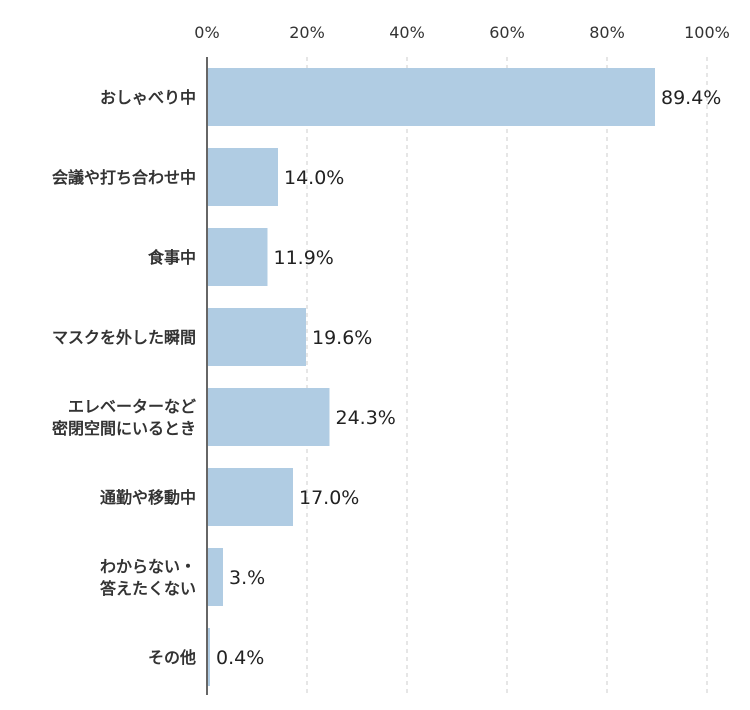  What do you see at coordinates (407, 32) in the screenshot?
I see `x-tick-label: 40%` at bounding box center [407, 32].